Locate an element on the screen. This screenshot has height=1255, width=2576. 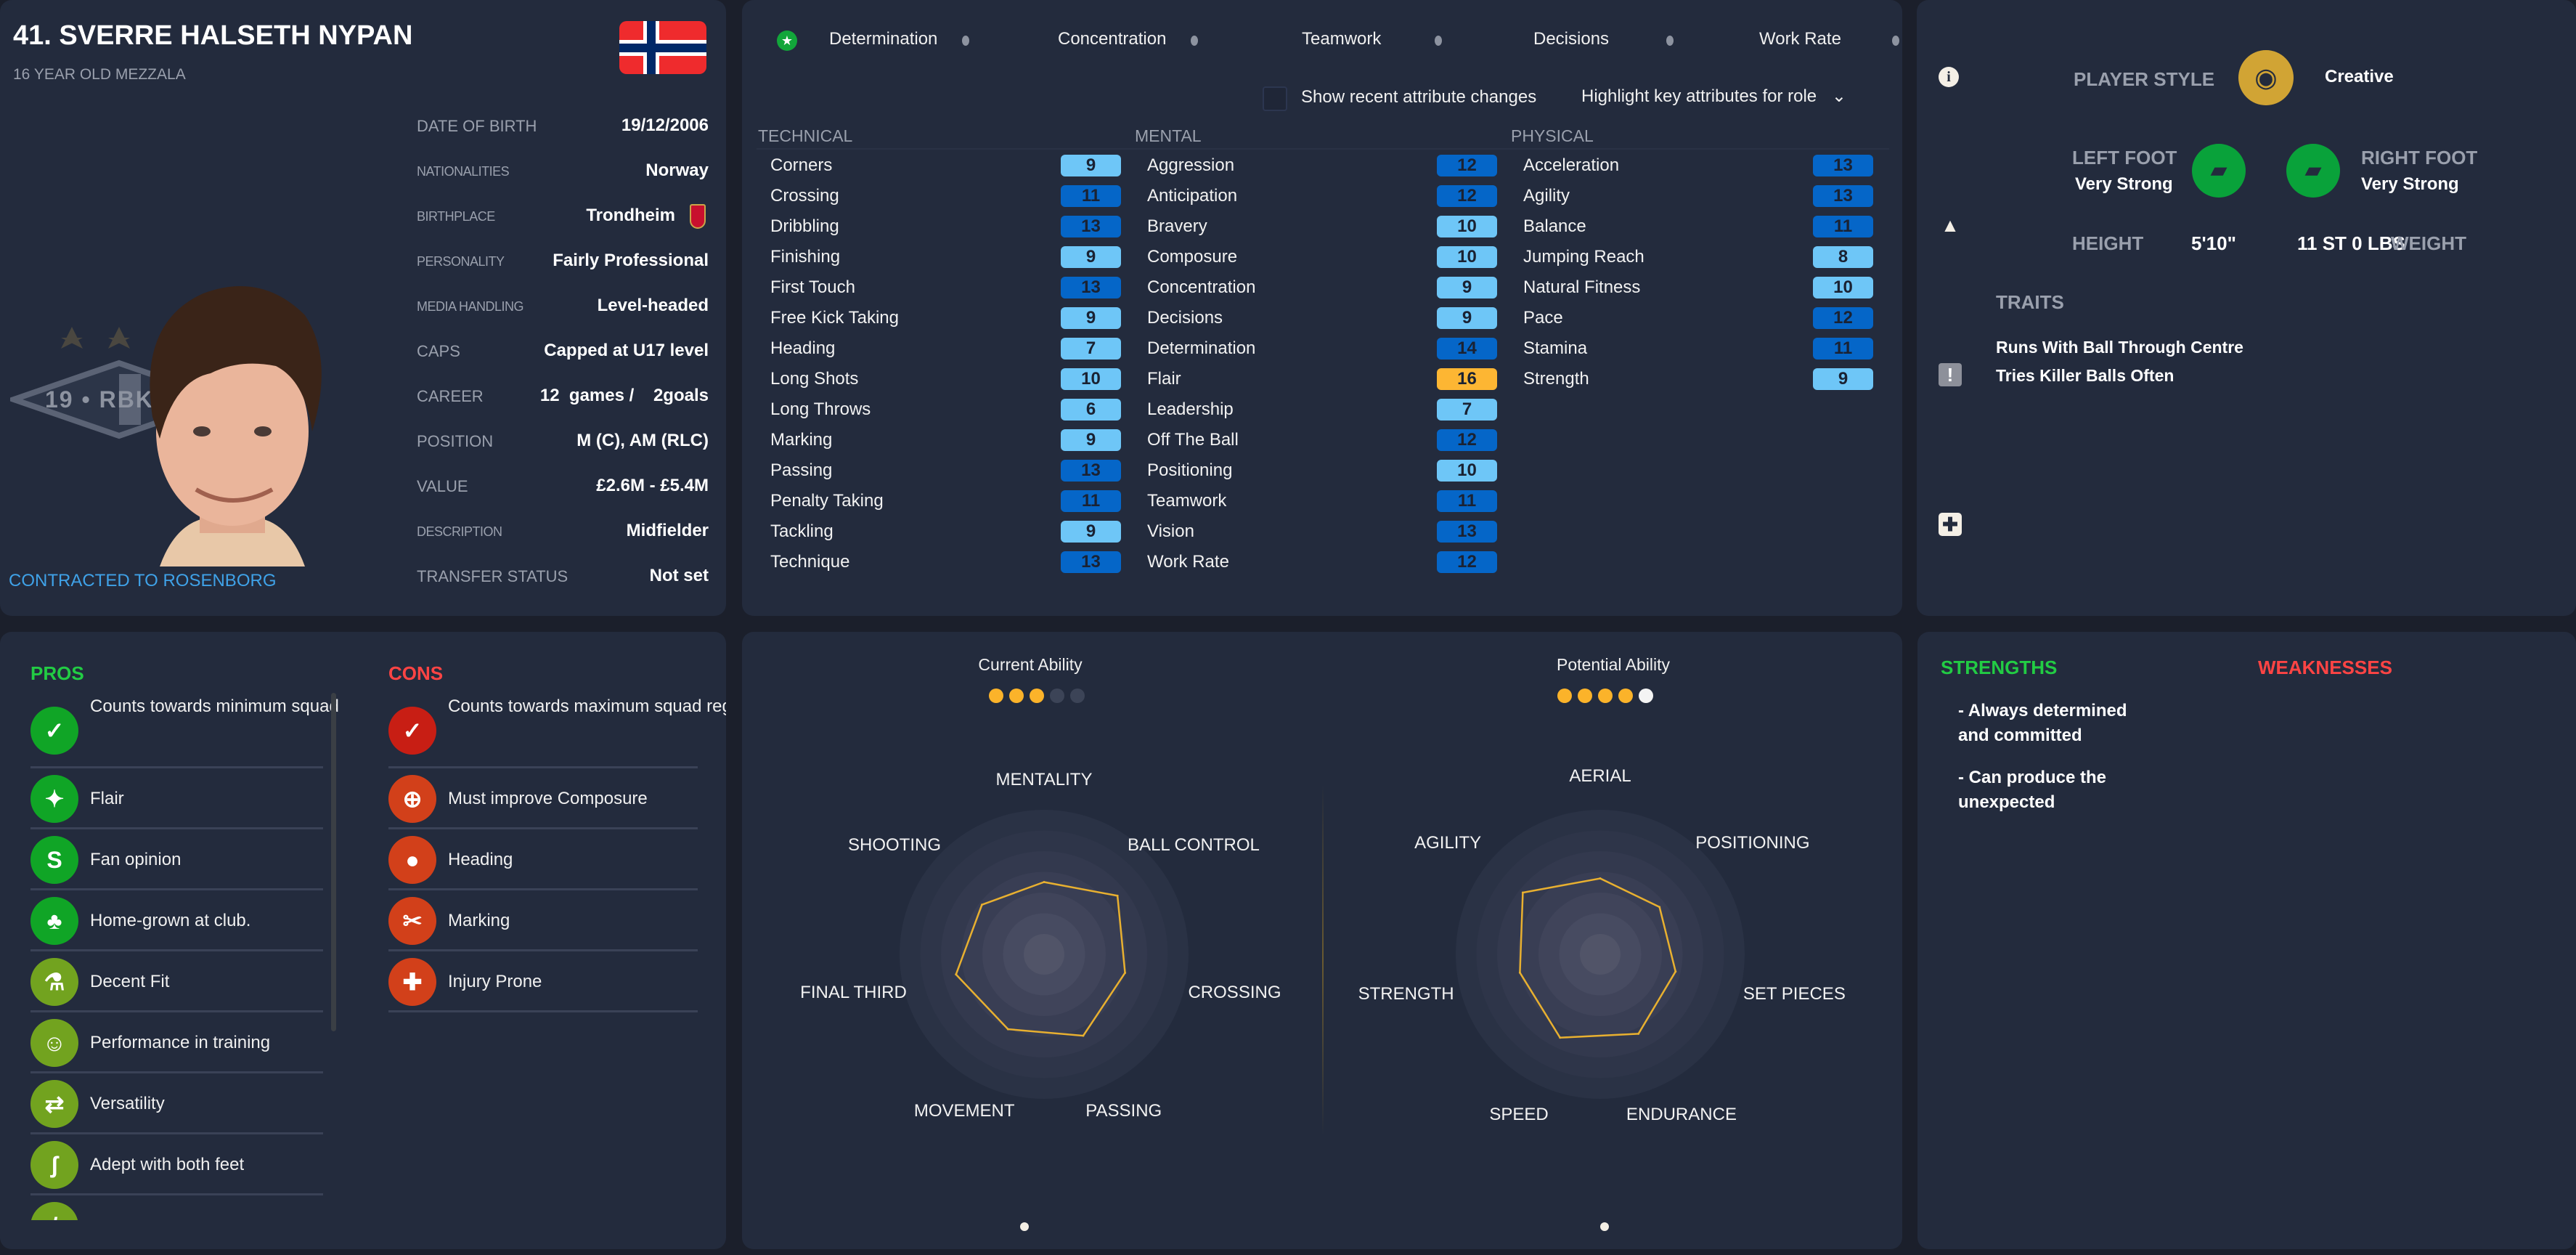
info-value: Norway is located at coordinates (677, 170).